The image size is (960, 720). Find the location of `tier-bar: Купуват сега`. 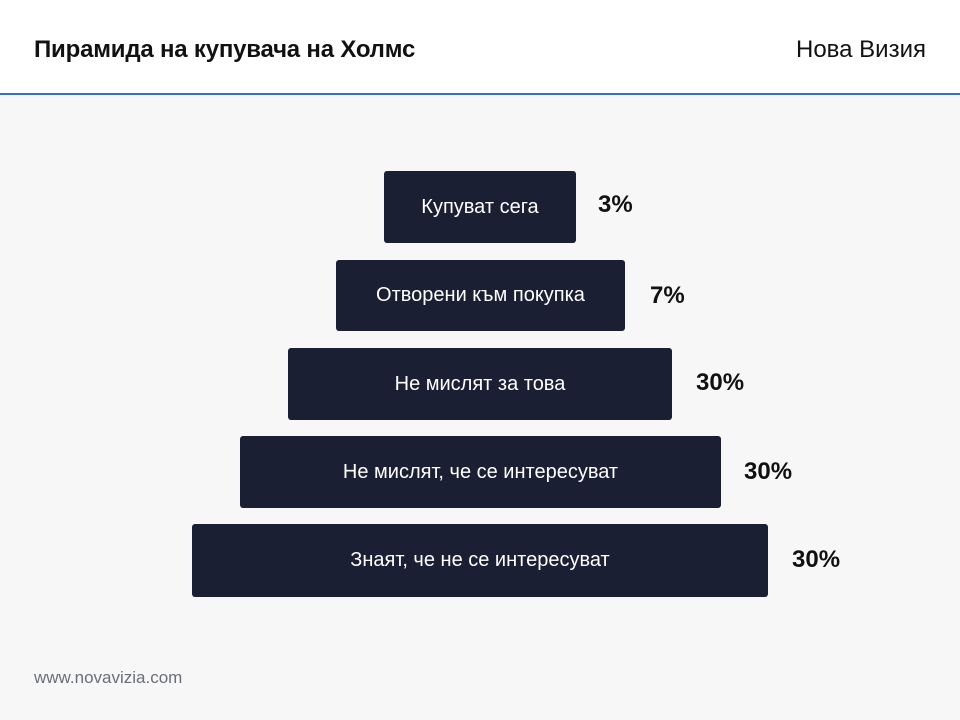

tier-bar: Купуват сега is located at coordinates (480, 207).